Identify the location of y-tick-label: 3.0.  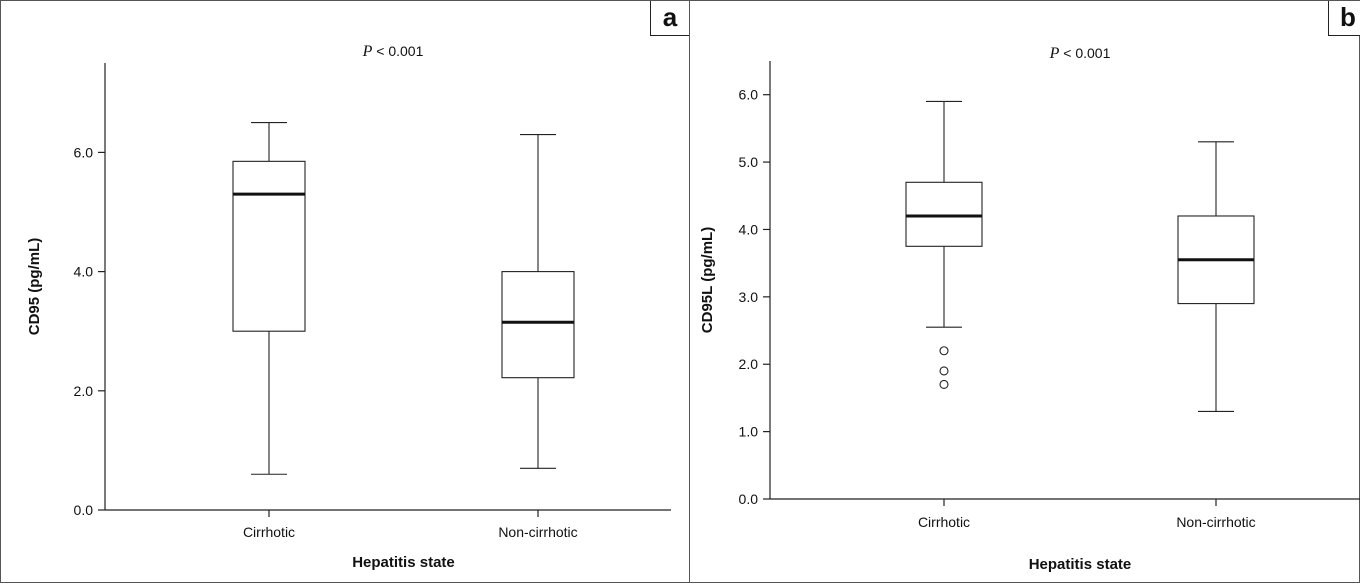
(749, 297).